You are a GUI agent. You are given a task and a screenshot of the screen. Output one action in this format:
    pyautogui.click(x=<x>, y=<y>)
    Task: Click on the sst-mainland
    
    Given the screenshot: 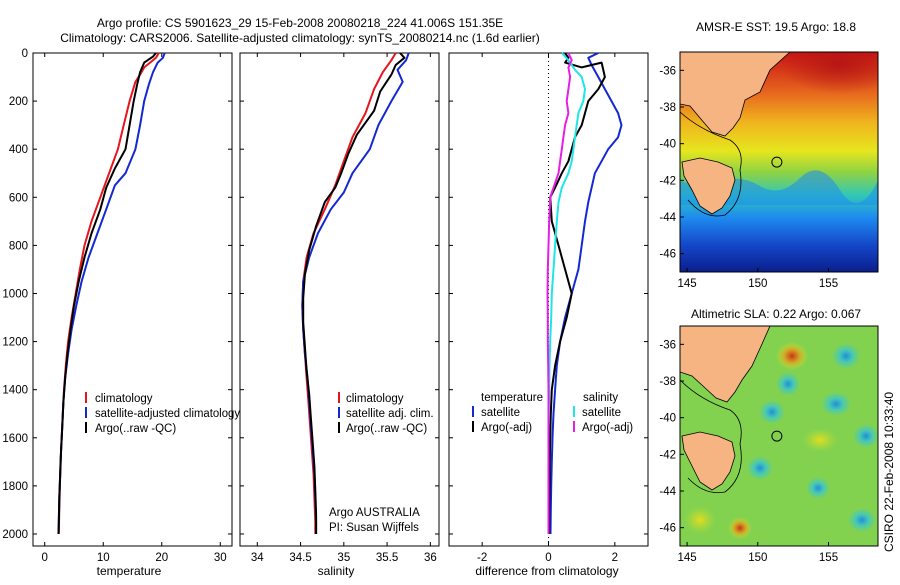 What is the action you would take?
    pyautogui.click(x=735, y=94)
    